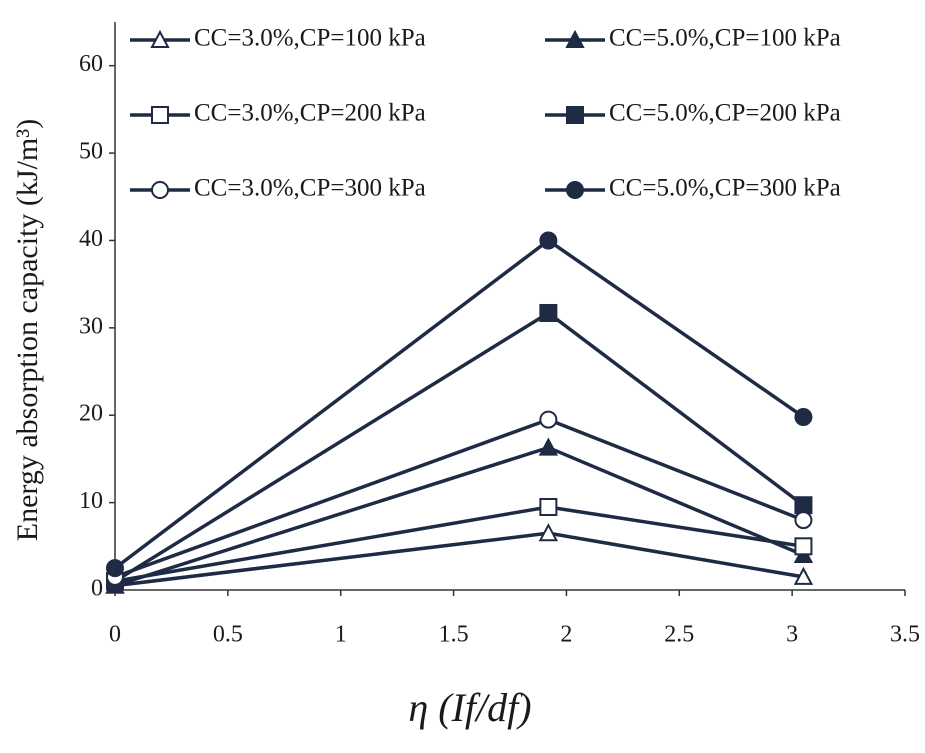  Describe the element at coordinates (91, 326) in the screenshot. I see `y-tick-label: 30` at that location.